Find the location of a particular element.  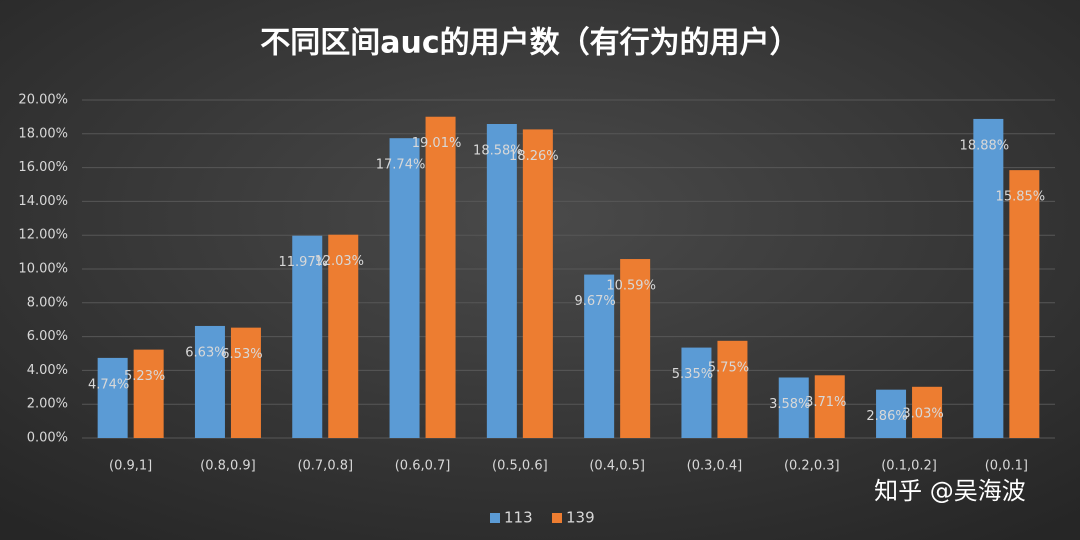

x-tick-label: (0.1,0.2] is located at coordinates (909, 466).